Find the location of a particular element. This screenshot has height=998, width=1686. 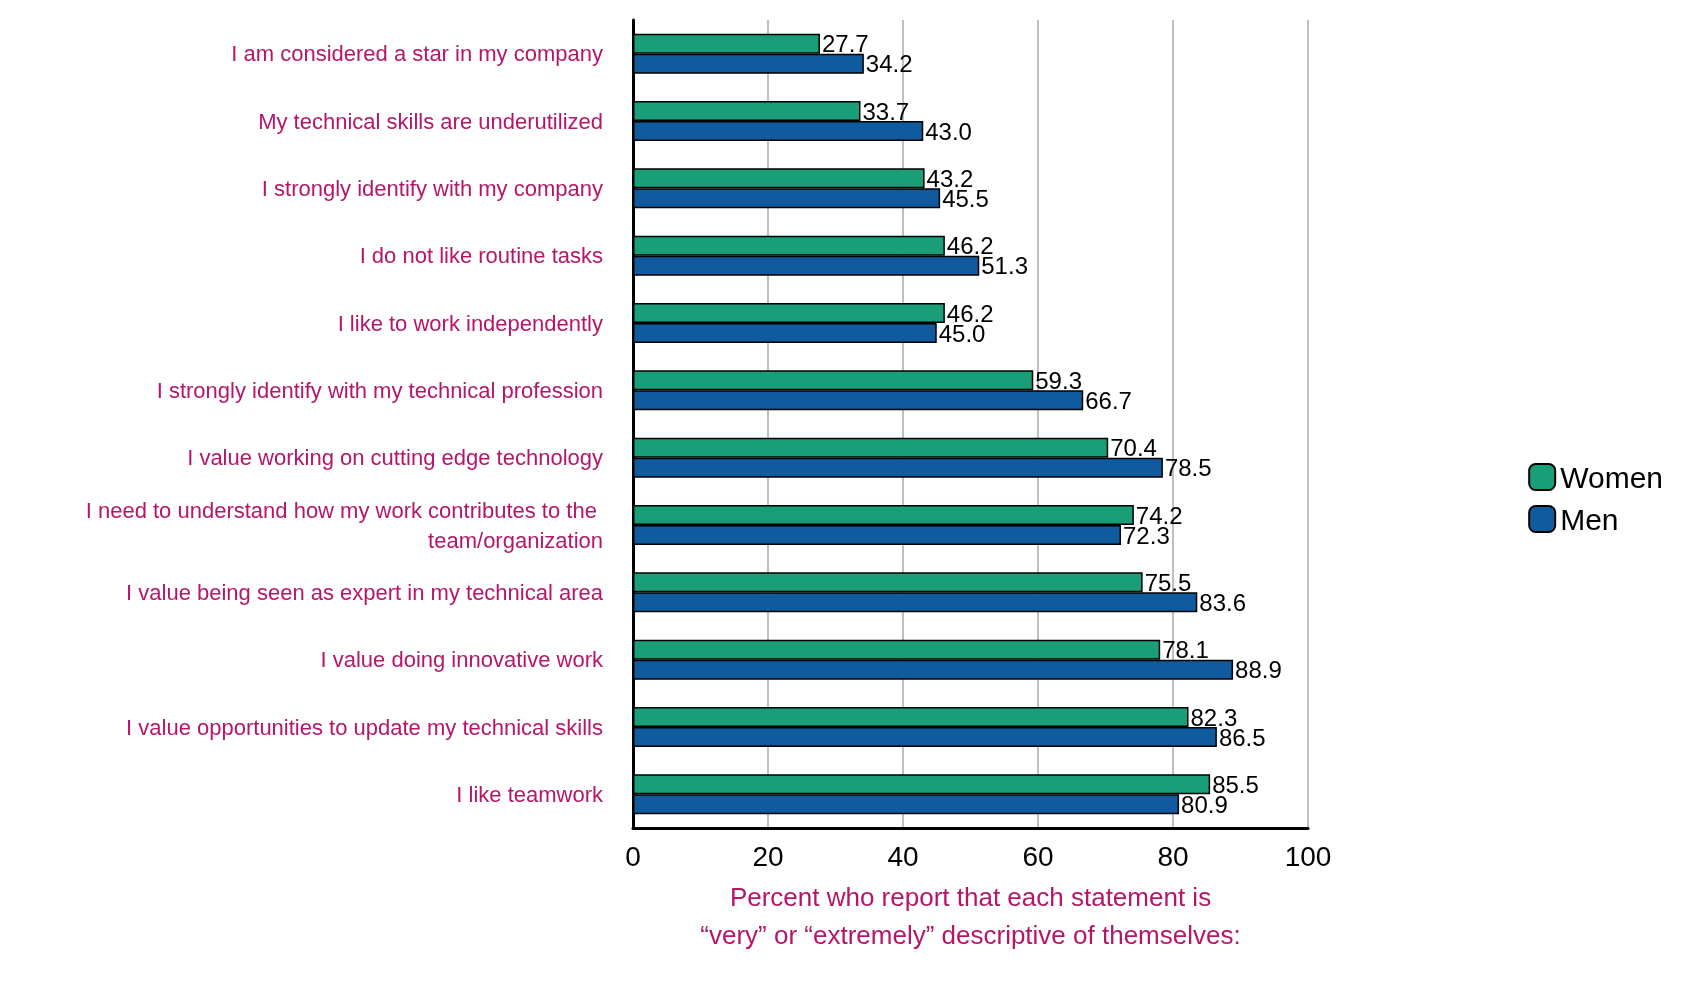

data-label: 78.1 is located at coordinates (1185, 650).